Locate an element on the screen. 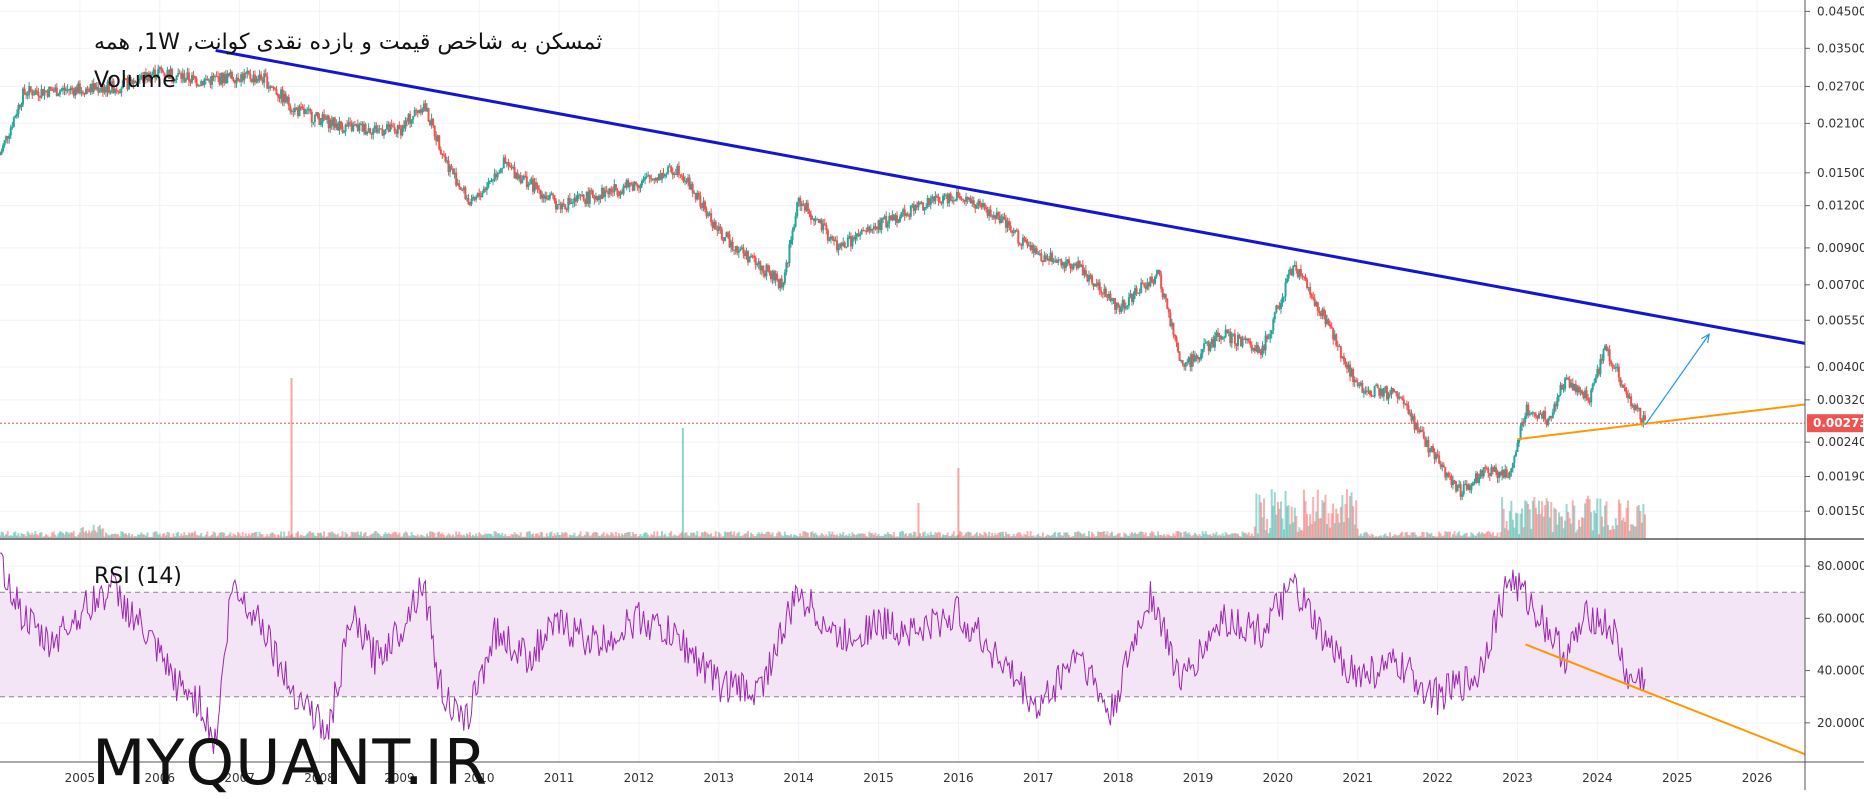 The image size is (1864, 799). y-tick-0.04500: 0.04500 is located at coordinates (1840, 11).